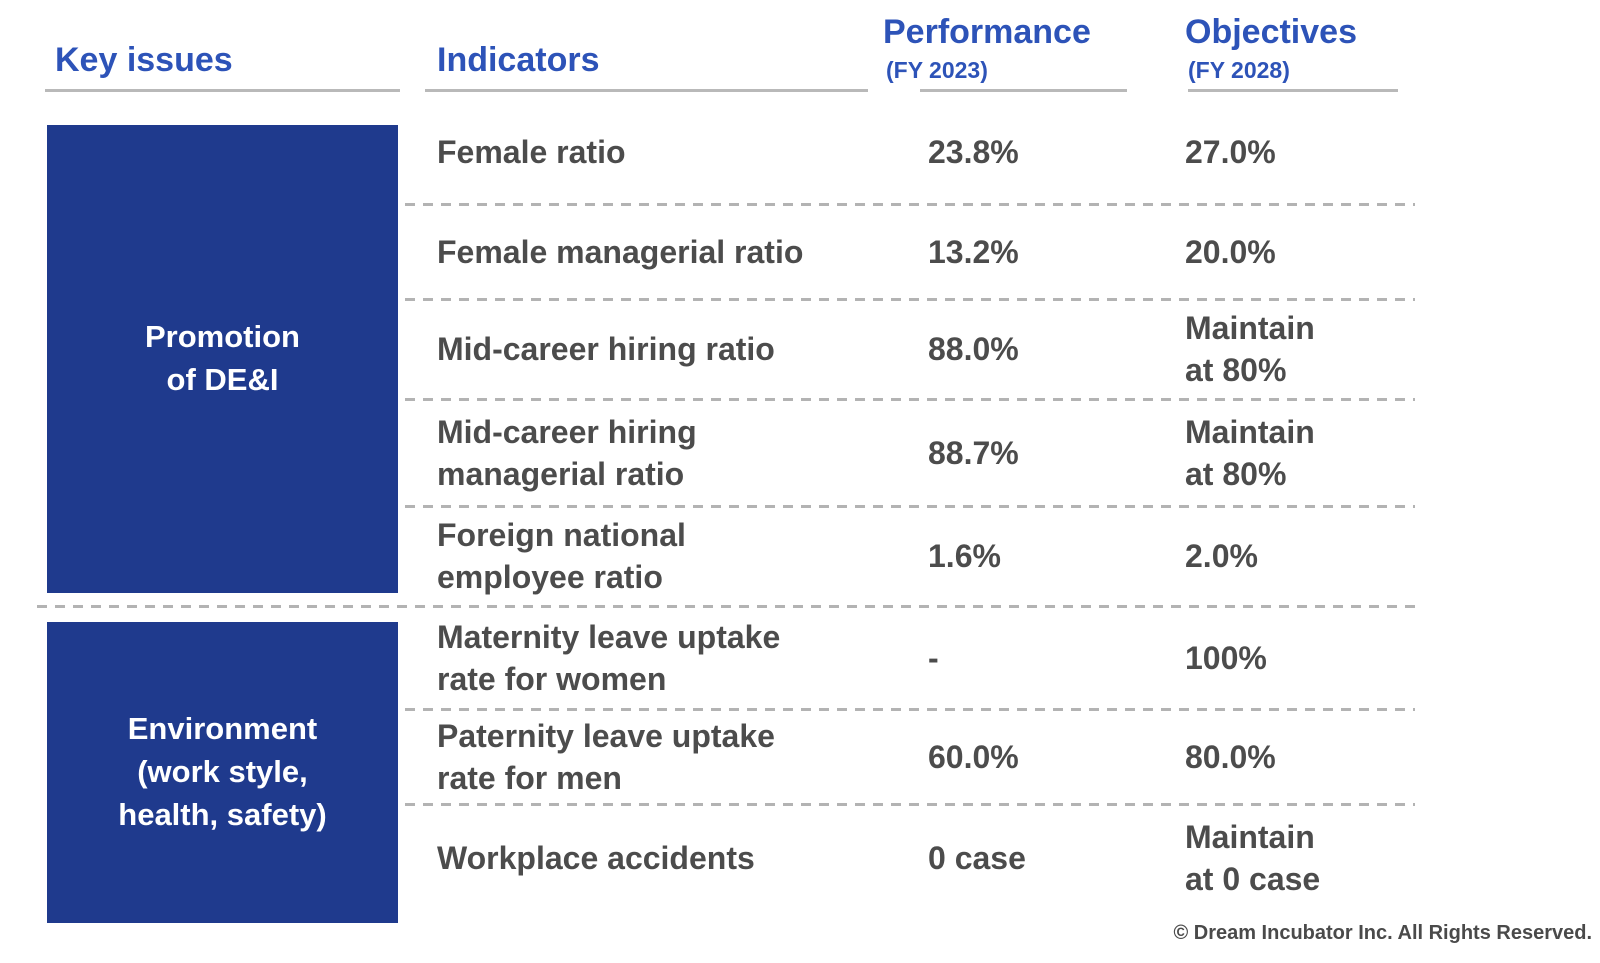 The image size is (1600, 963). Describe the element at coordinates (518, 60) in the screenshot. I see `column-header-indicators: Indicators` at that location.